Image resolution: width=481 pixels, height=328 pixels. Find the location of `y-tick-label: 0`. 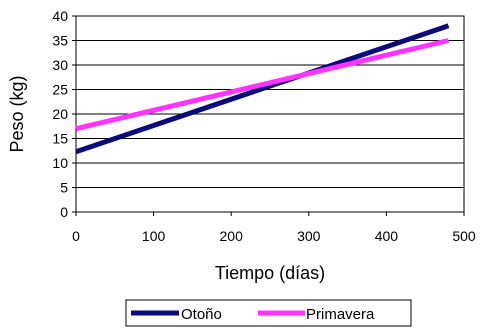

y-tick-label: 0 is located at coordinates (64, 212).